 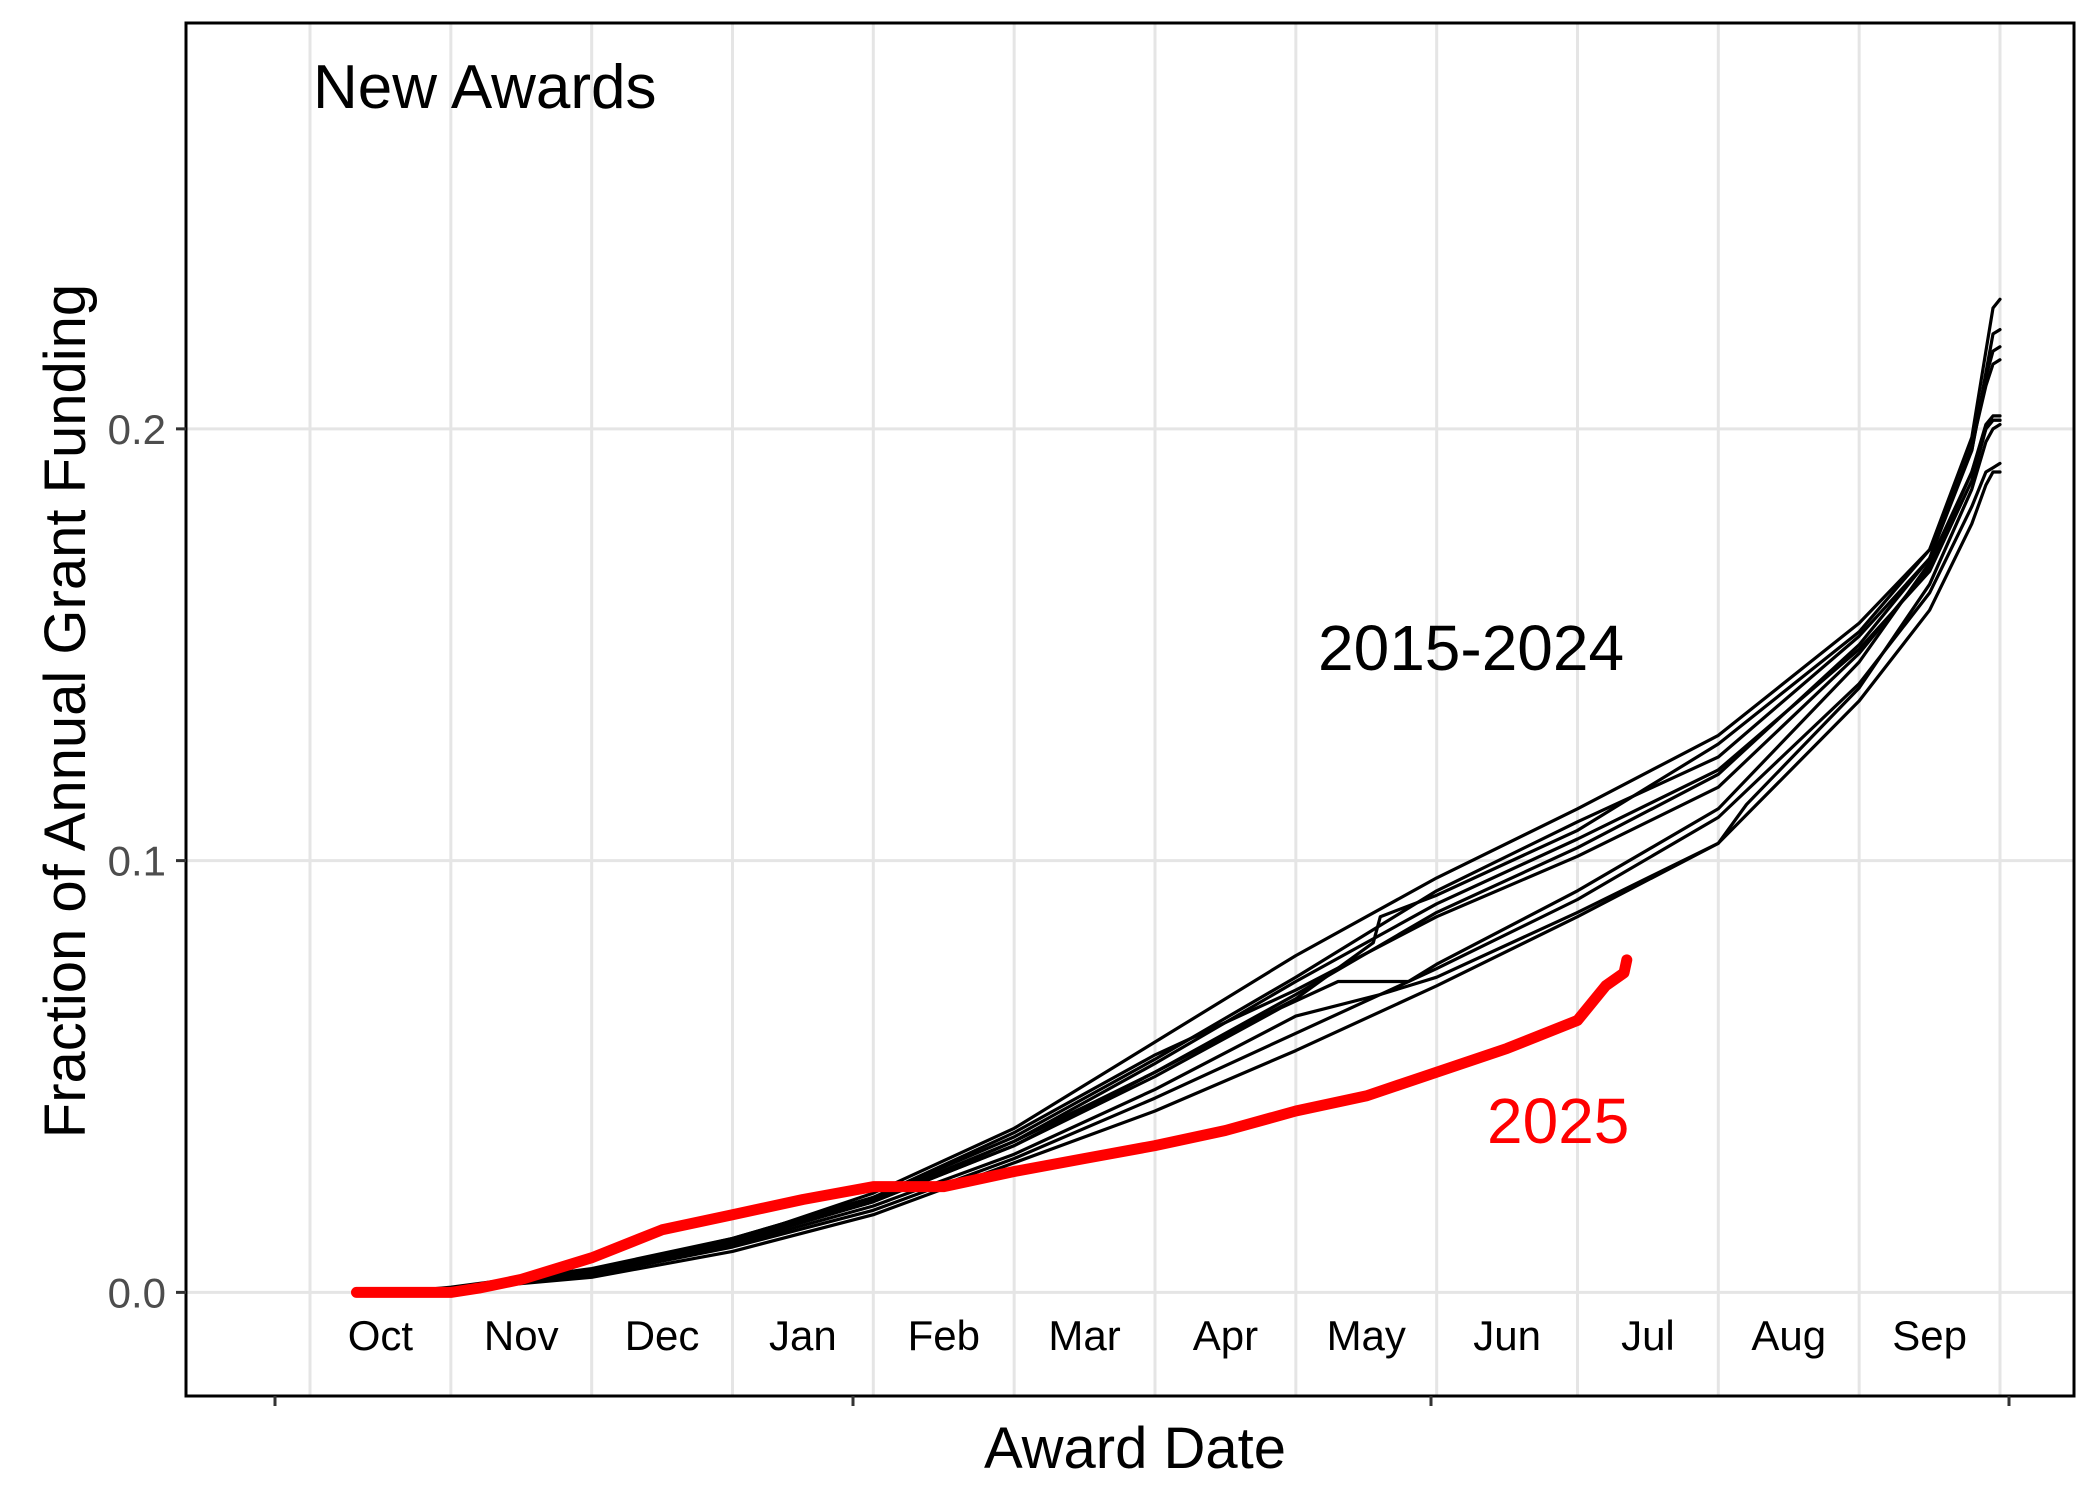 I want to click on month-label-may: May, so click(x=1366, y=1335).